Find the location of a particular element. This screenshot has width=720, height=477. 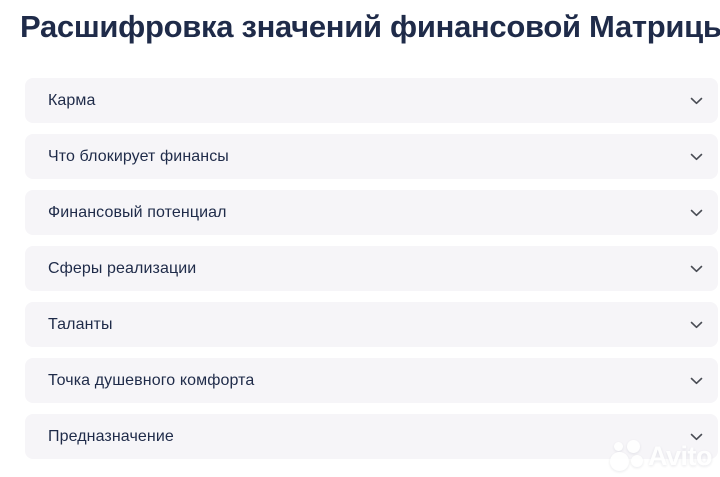

accordion-item-talents: Таланты is located at coordinates (371, 324).